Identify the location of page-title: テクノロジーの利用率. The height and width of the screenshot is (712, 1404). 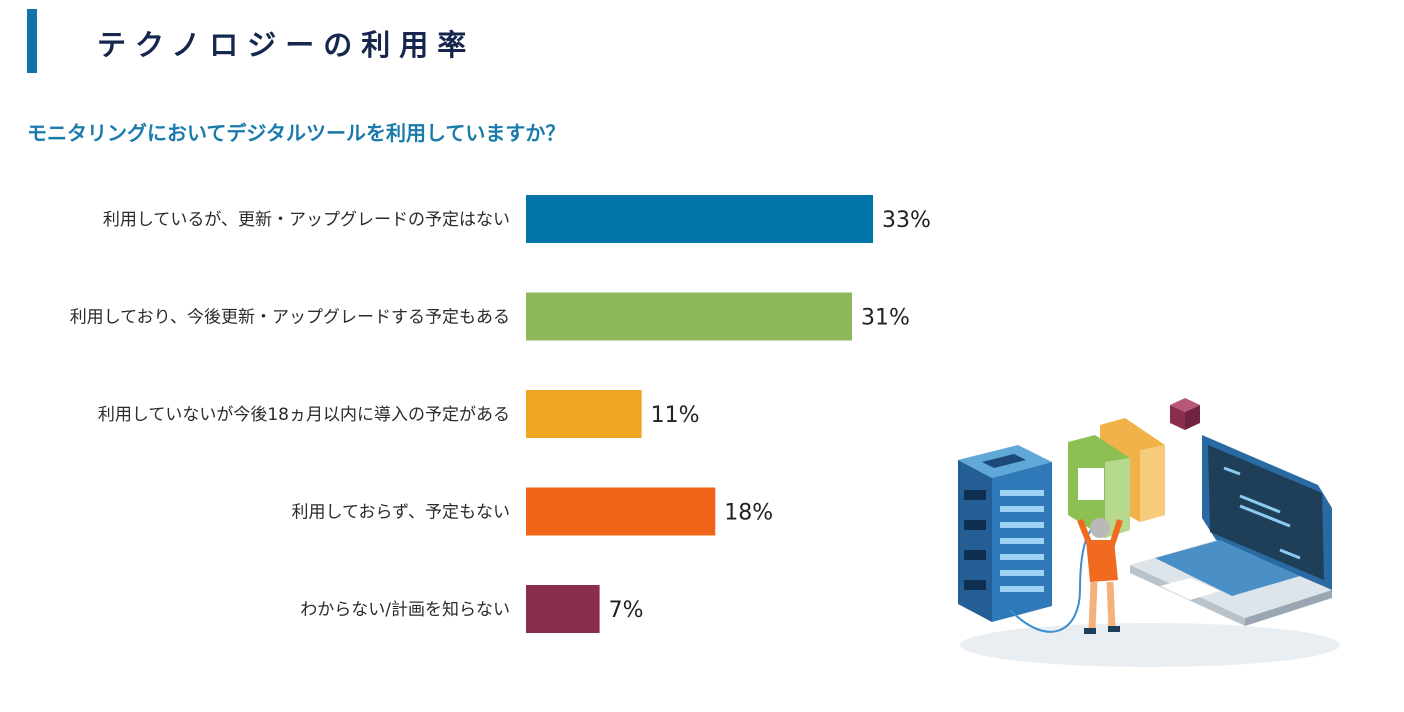
(286, 45).